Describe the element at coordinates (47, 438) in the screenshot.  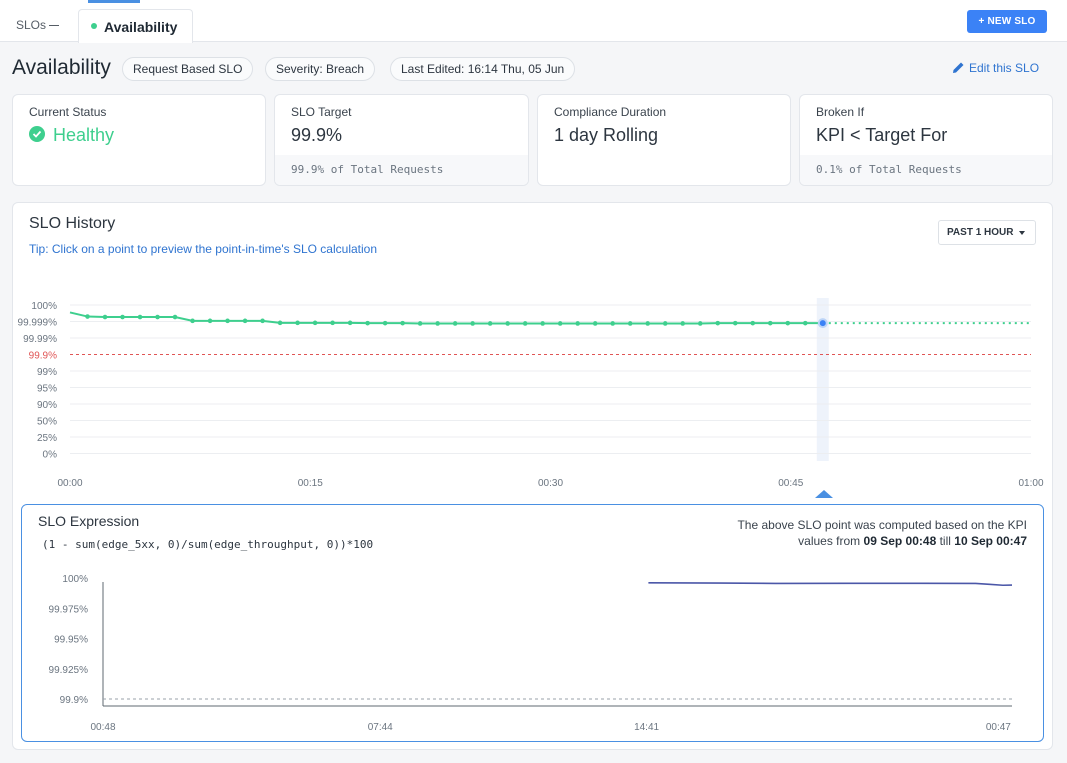
I see `y-tick-label: 25%` at that location.